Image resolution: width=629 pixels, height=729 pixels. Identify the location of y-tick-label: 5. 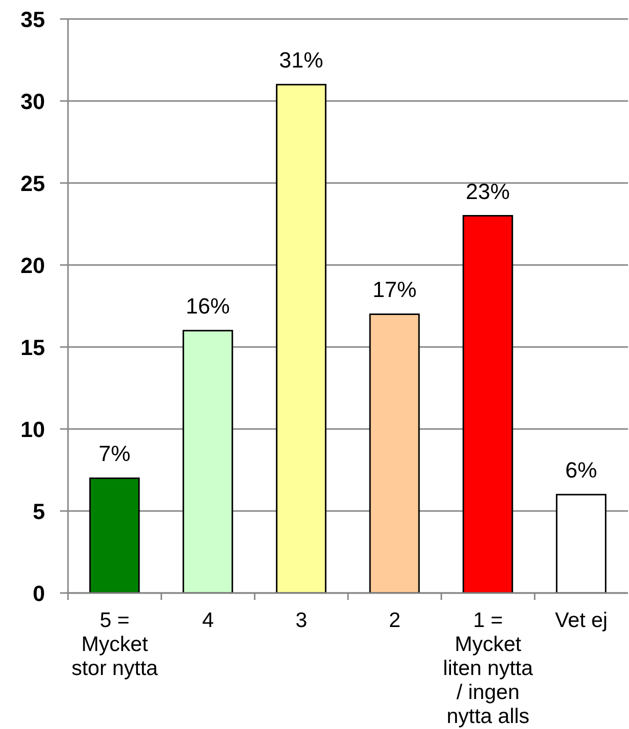
(38, 511).